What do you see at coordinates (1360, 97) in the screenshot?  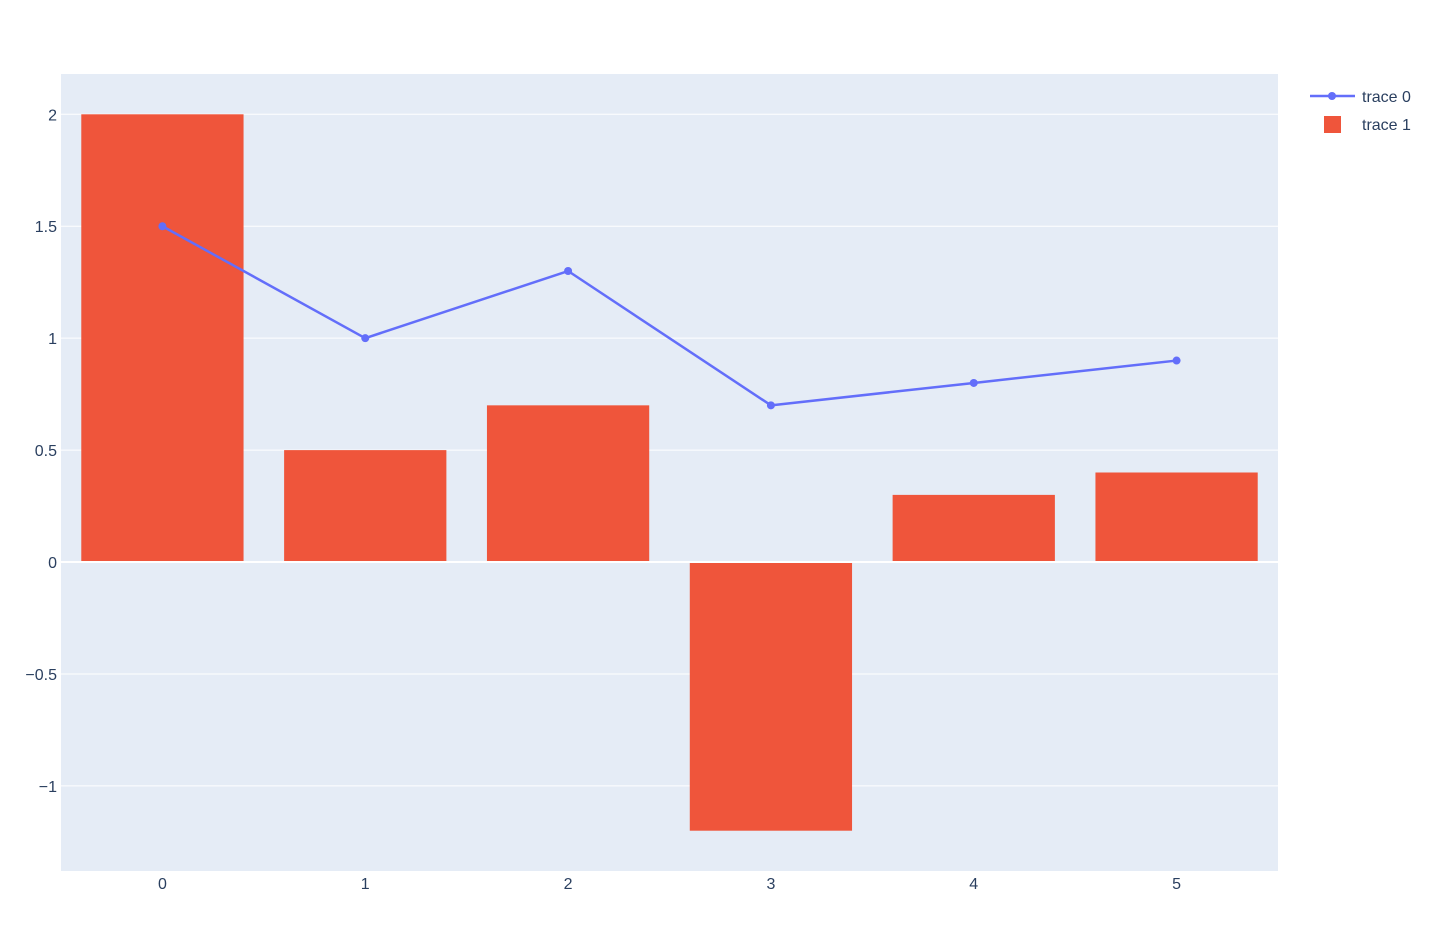 I see `legend-item-trace-0: trace 0` at bounding box center [1360, 97].